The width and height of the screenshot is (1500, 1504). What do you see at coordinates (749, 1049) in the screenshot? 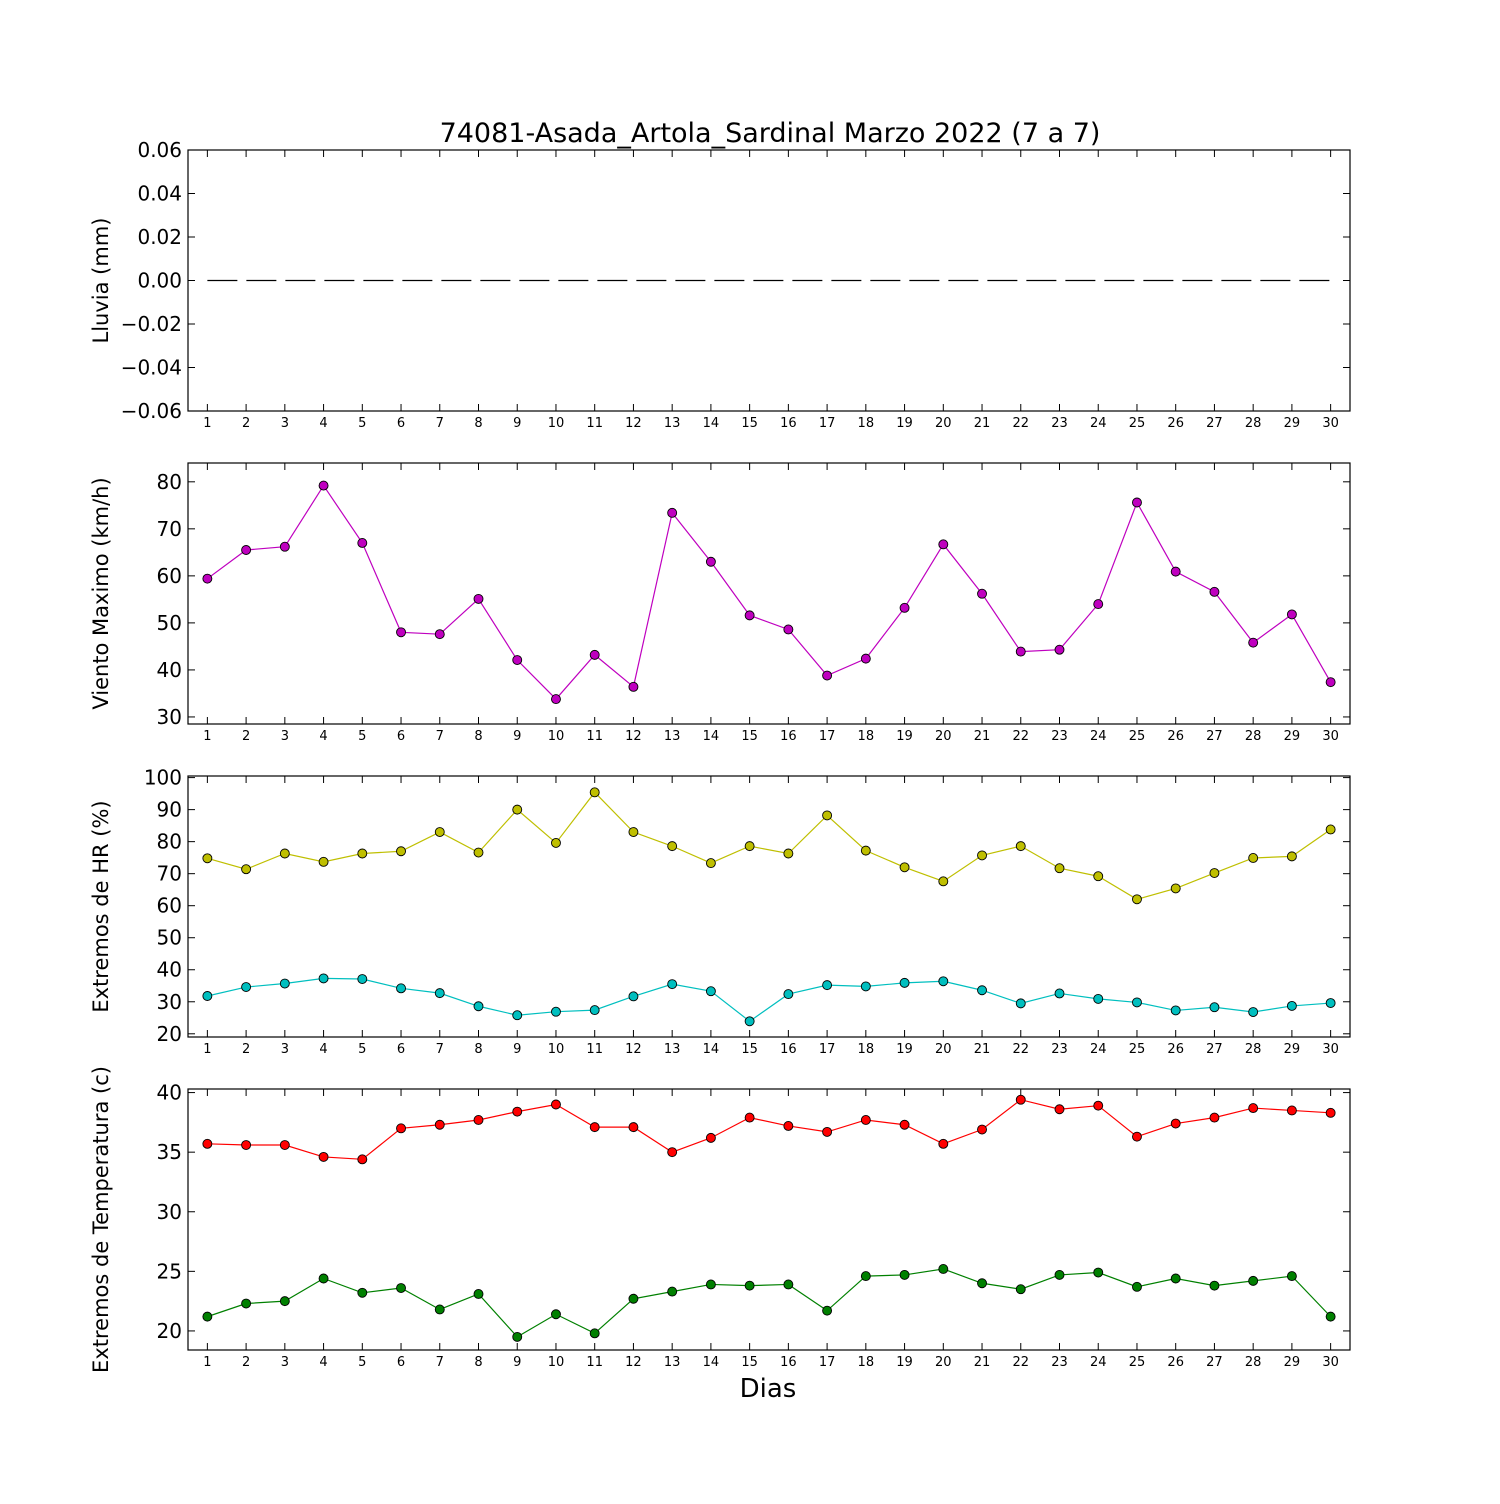
I see `x-tick-label: 15` at bounding box center [749, 1049].